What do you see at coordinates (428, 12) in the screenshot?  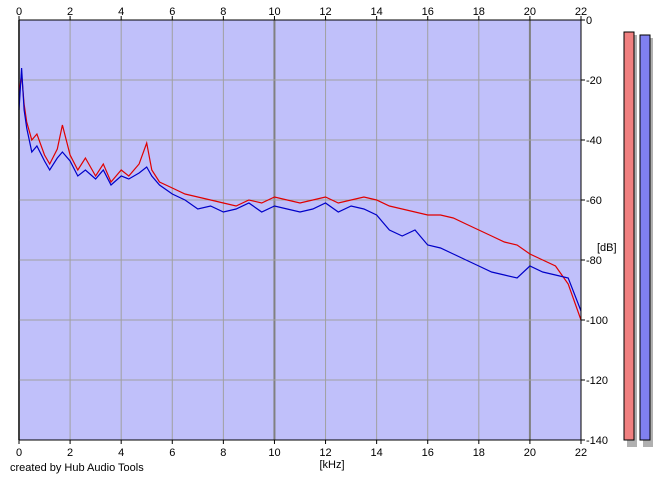 I see `x-tick-label-top: 16` at bounding box center [428, 12].